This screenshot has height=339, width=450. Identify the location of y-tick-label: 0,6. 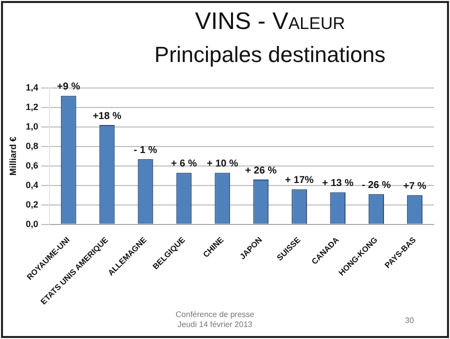
(32, 165).